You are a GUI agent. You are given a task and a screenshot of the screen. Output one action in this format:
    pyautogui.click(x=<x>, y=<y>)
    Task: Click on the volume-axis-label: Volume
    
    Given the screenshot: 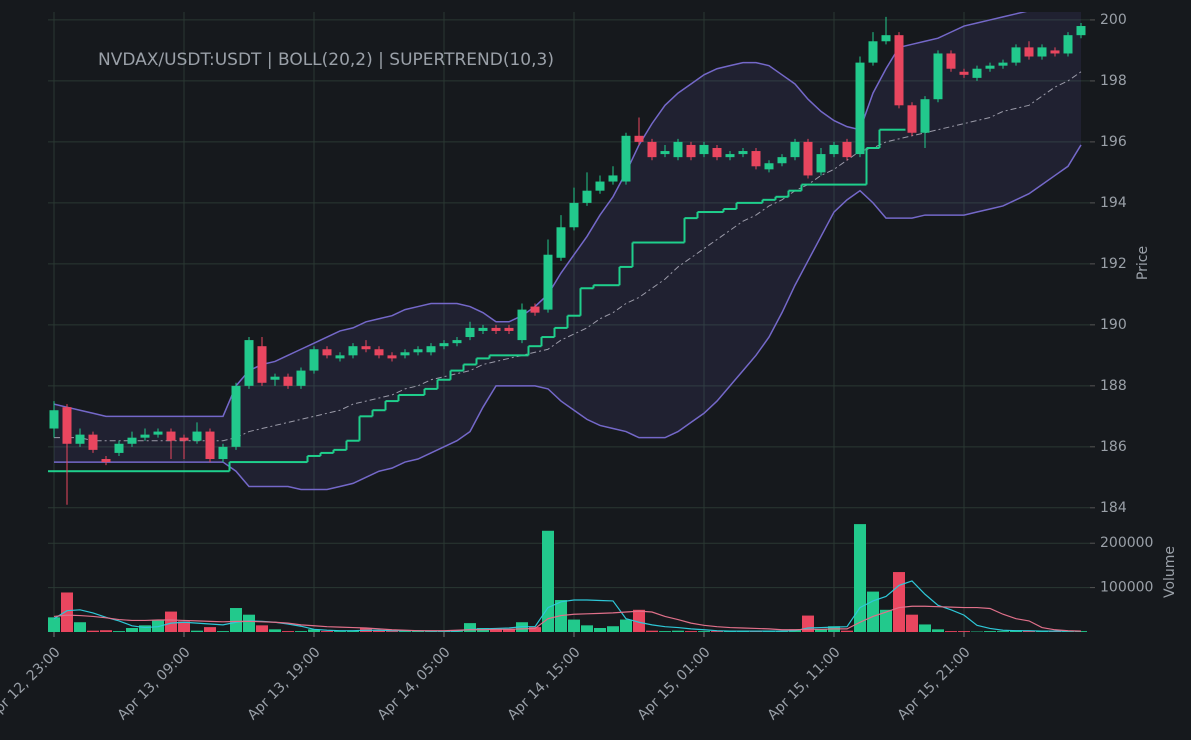 What is the action you would take?
    pyautogui.click(x=1170, y=572)
    